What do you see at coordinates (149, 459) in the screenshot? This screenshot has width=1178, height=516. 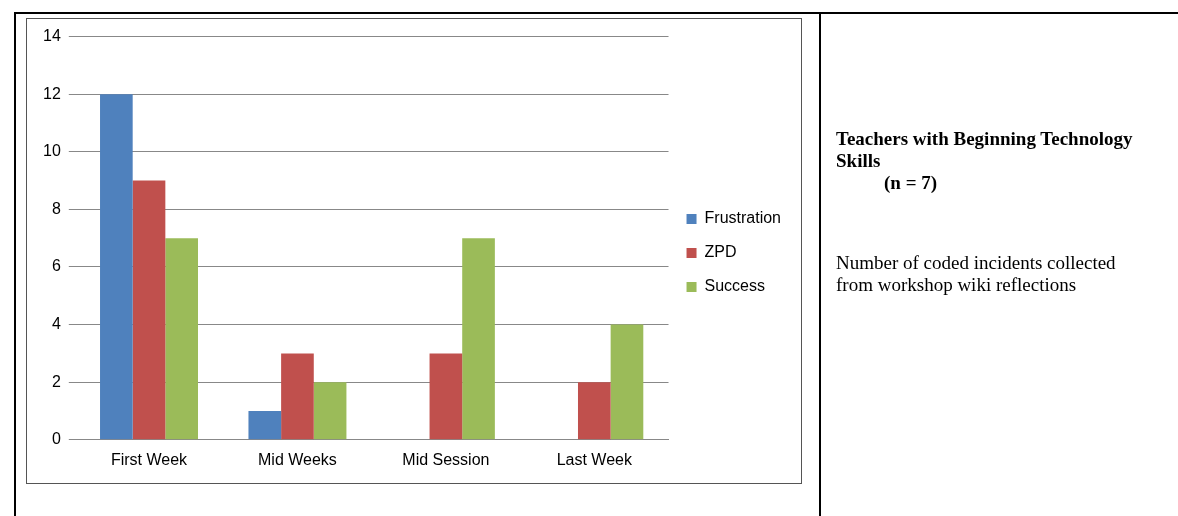 I see `x-tick-label: First Week` at bounding box center [149, 459].